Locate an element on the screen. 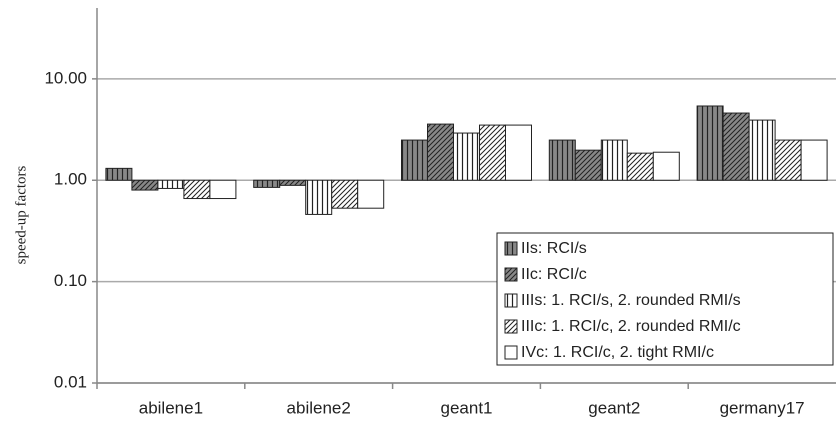  legend-label: IVc: 1. RCI/c, 2. tight RMI/c is located at coordinates (617, 352).